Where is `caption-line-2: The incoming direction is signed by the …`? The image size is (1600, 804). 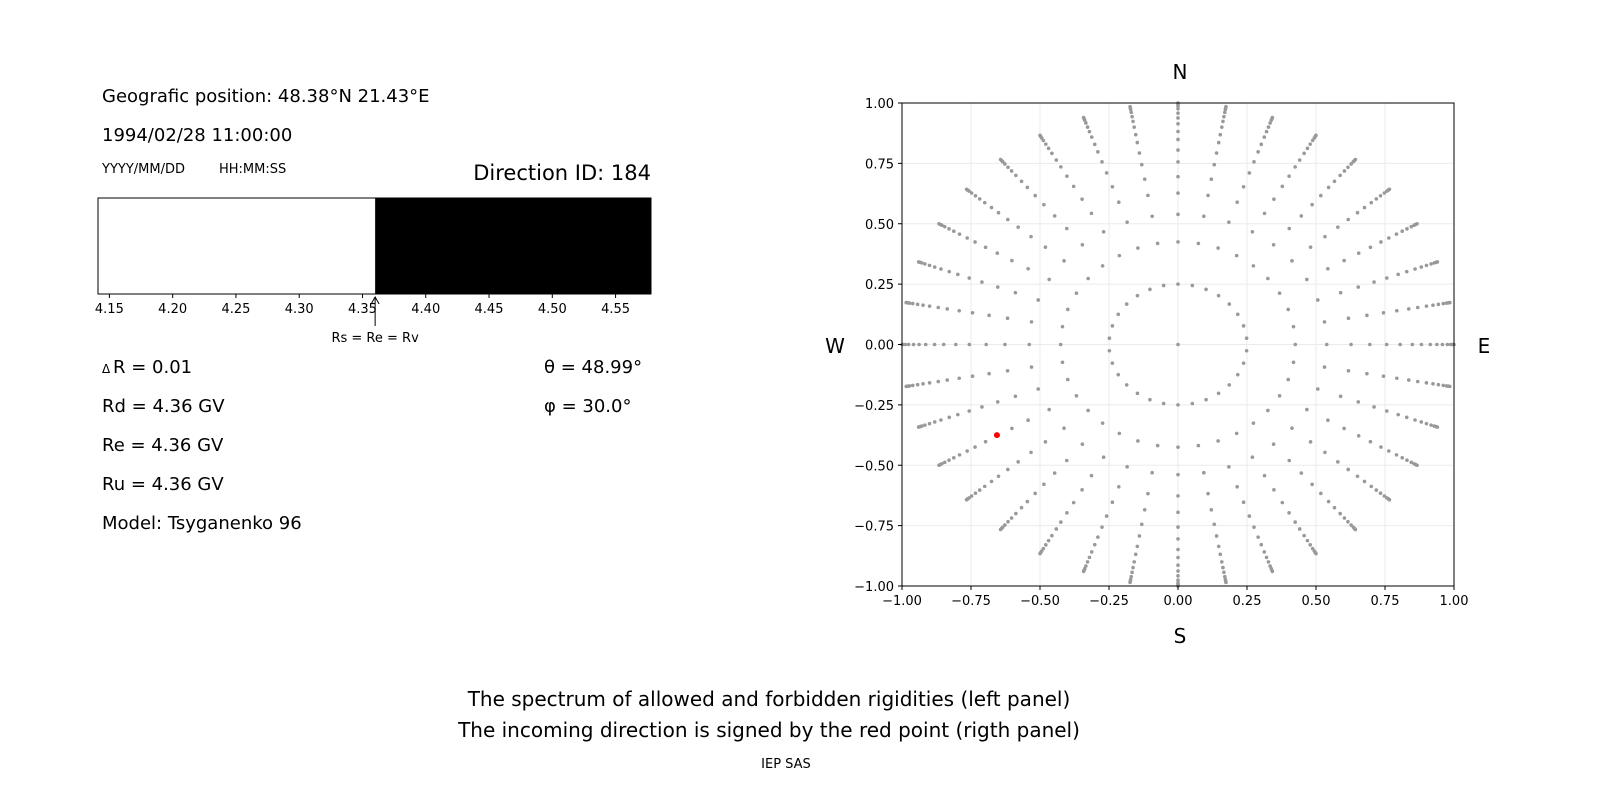
caption-line-2: The incoming direction is signed by the … is located at coordinates (768, 730).